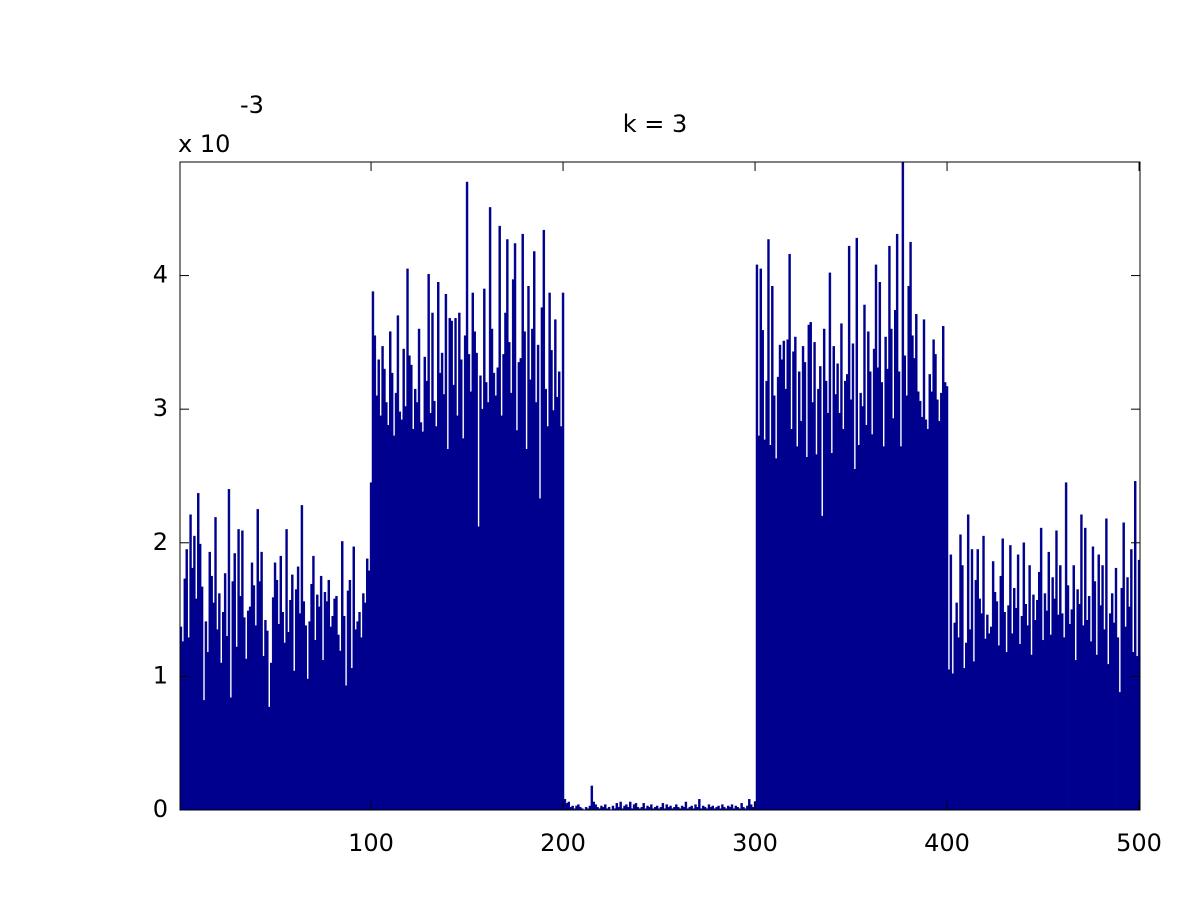 The image size is (1200, 900). Describe the element at coordinates (160, 408) in the screenshot. I see `y-tick-label: 3` at that location.